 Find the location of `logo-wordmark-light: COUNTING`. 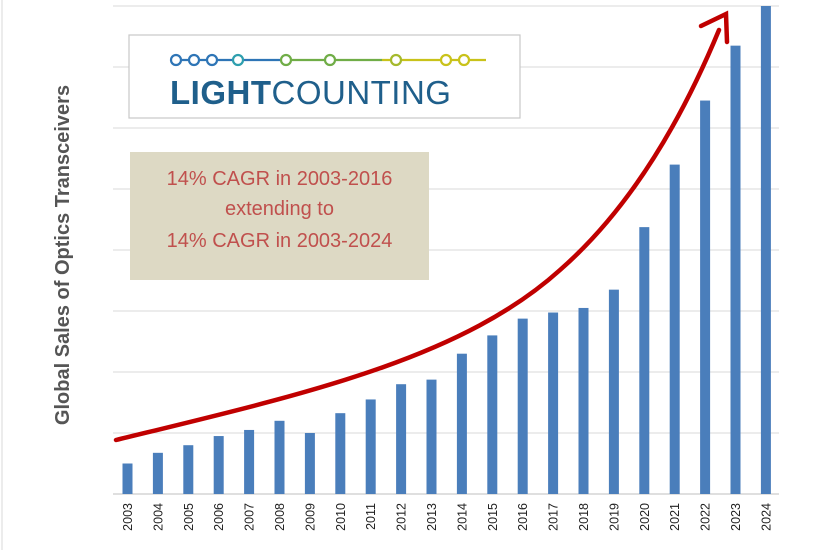

logo-wordmark-light: COUNTING is located at coordinates (361, 92).